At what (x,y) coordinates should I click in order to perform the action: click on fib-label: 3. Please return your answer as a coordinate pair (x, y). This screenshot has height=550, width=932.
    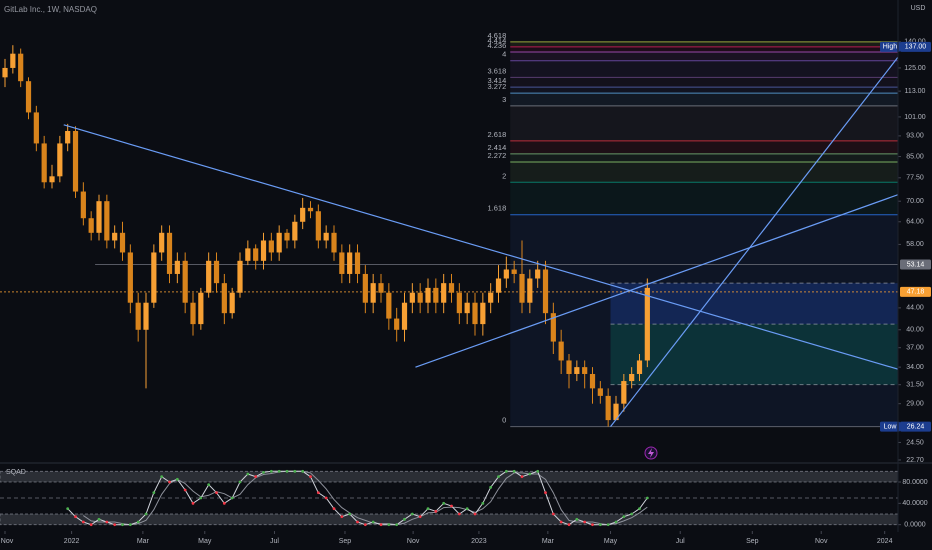
    Looking at the image, I should click on (504, 99).